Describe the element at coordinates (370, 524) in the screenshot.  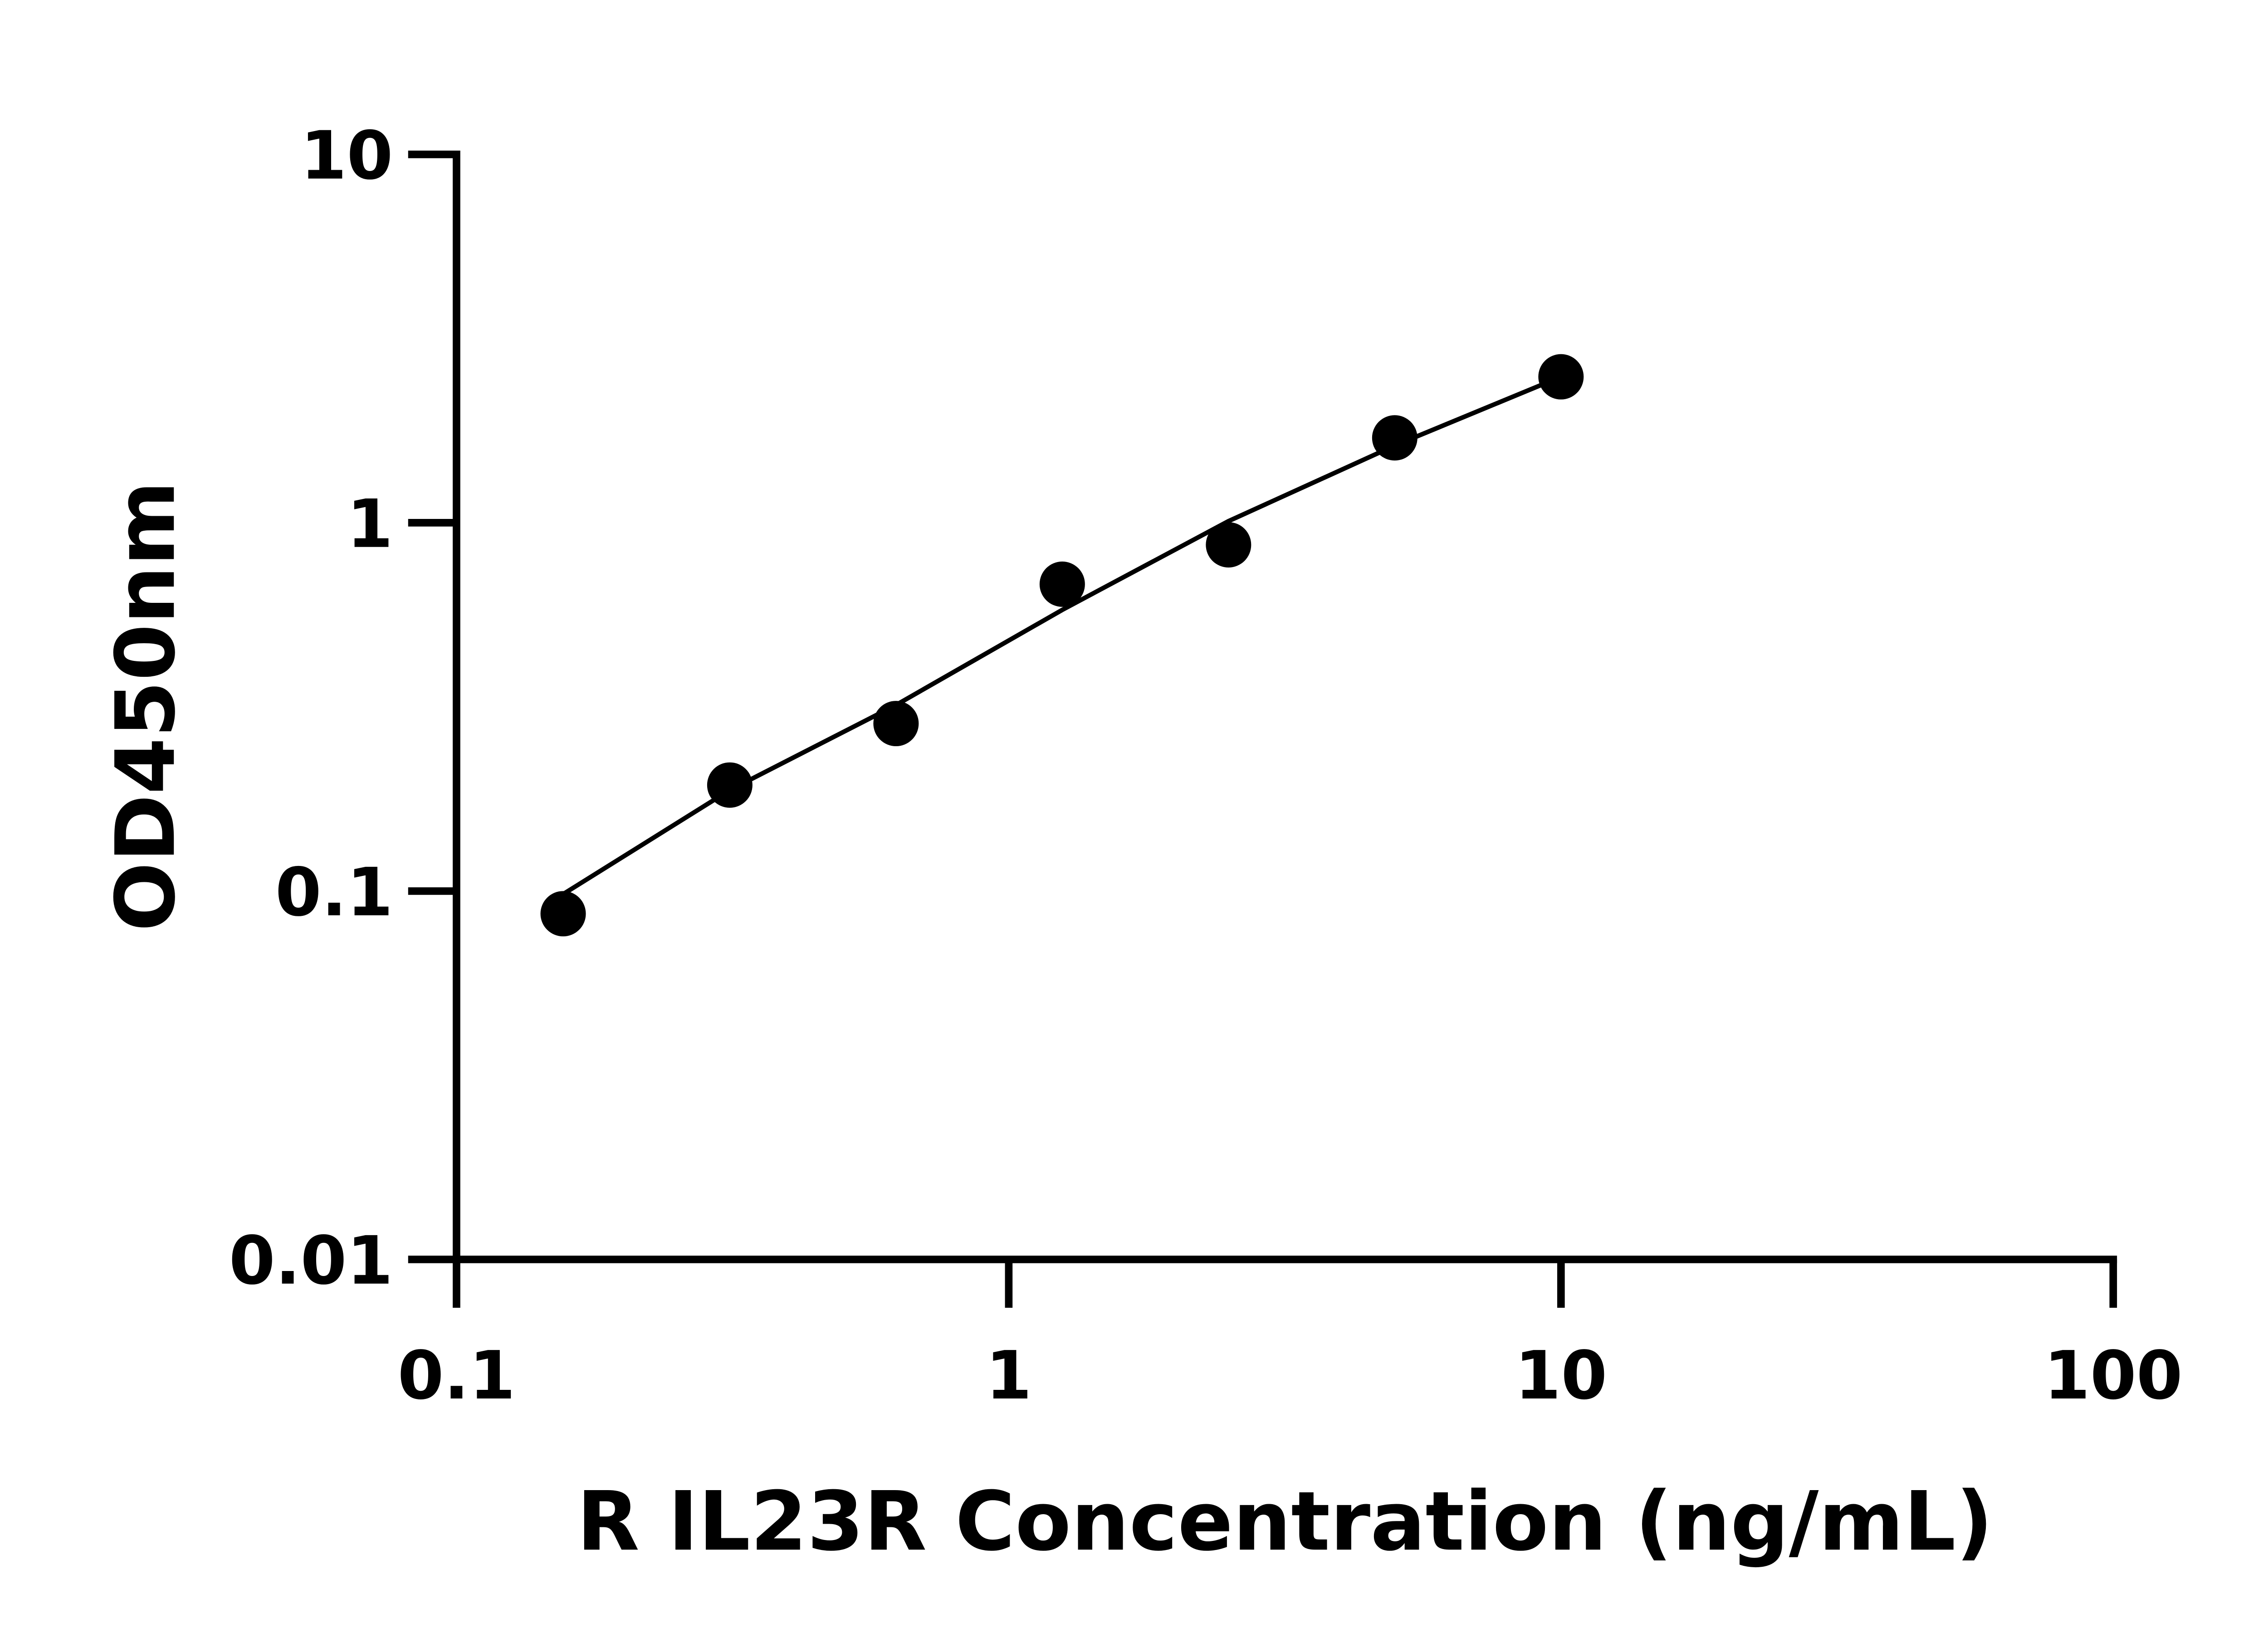
I see `y-tick-label: 1` at that location.